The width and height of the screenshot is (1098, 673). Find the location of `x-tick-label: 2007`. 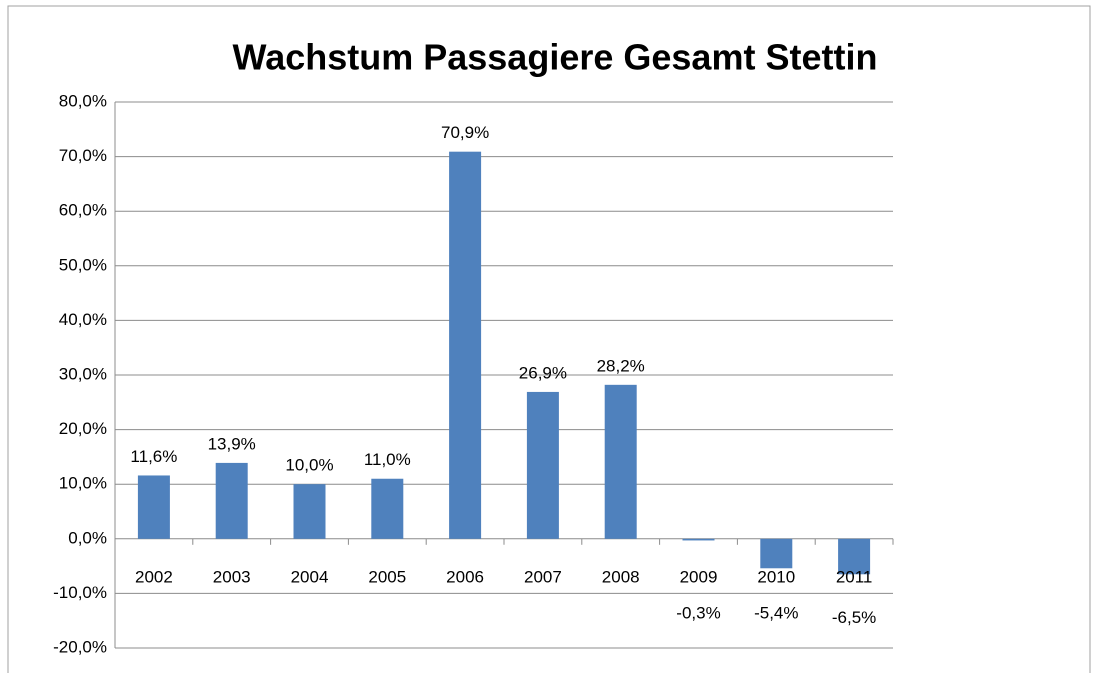

x-tick-label: 2007 is located at coordinates (543, 576).